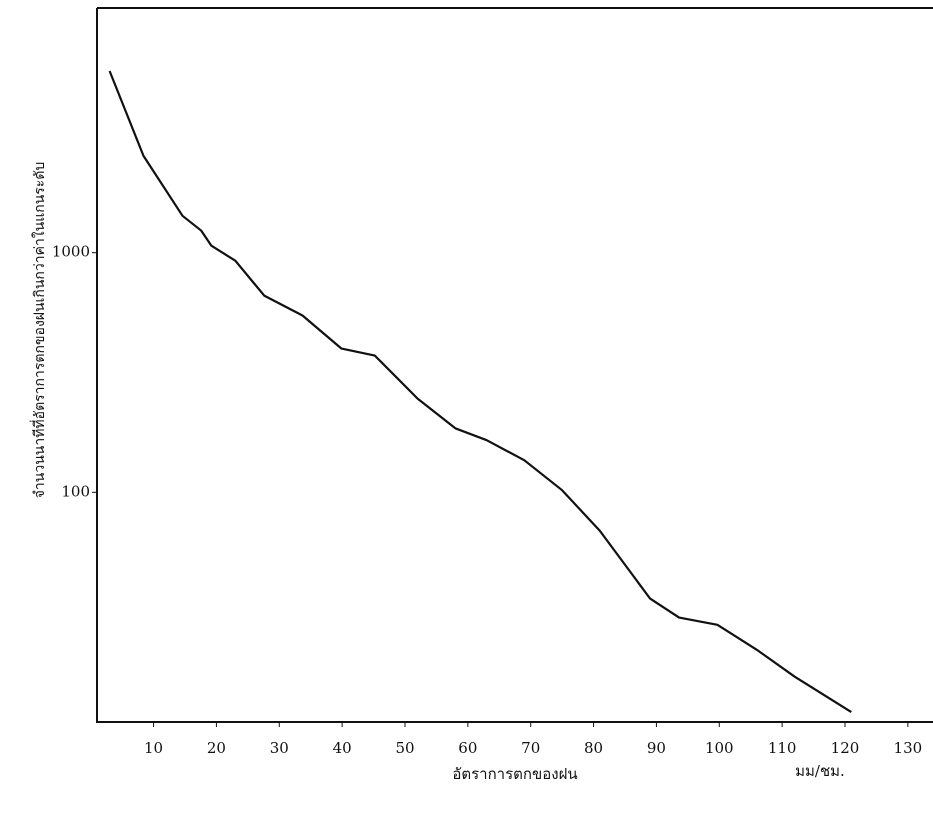  Describe the element at coordinates (404, 748) in the screenshot. I see `x-tick-label: 50` at that location.